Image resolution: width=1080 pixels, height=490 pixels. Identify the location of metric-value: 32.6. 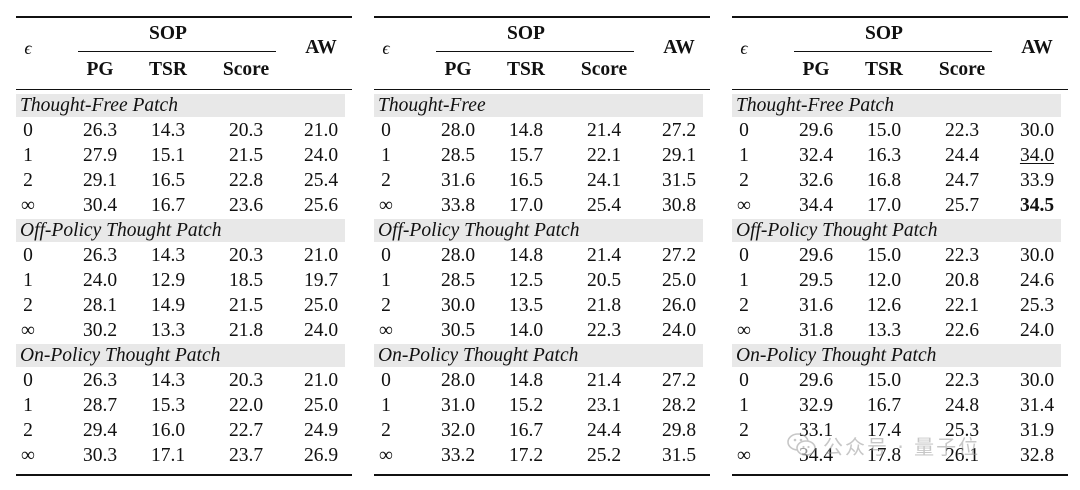
(816, 180).